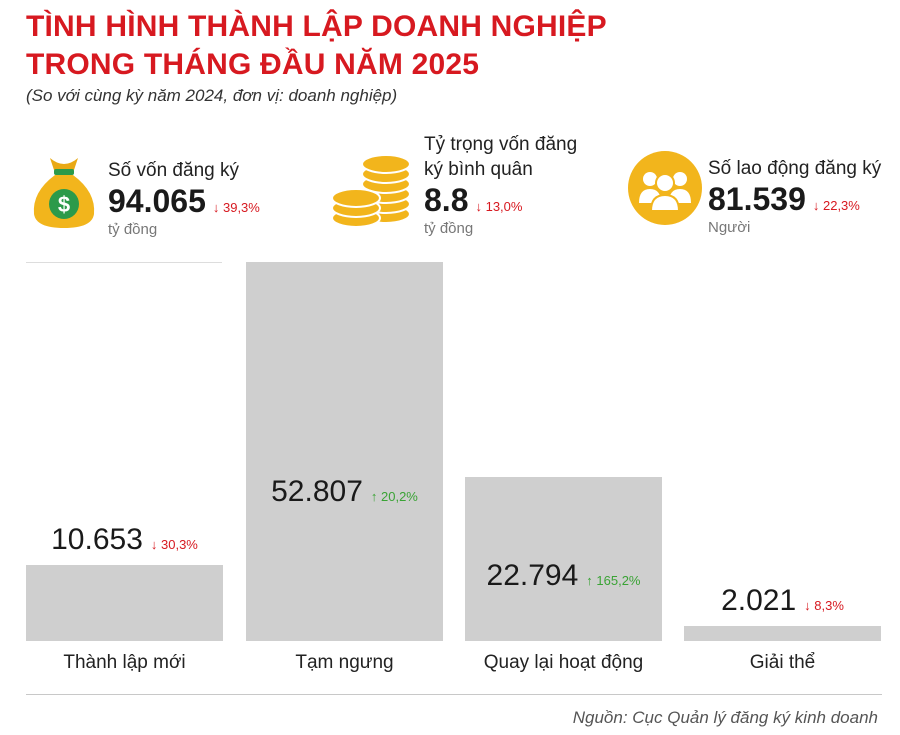  What do you see at coordinates (757, 199) in the screenshot?
I see `stat-value: 81.539` at bounding box center [757, 199].